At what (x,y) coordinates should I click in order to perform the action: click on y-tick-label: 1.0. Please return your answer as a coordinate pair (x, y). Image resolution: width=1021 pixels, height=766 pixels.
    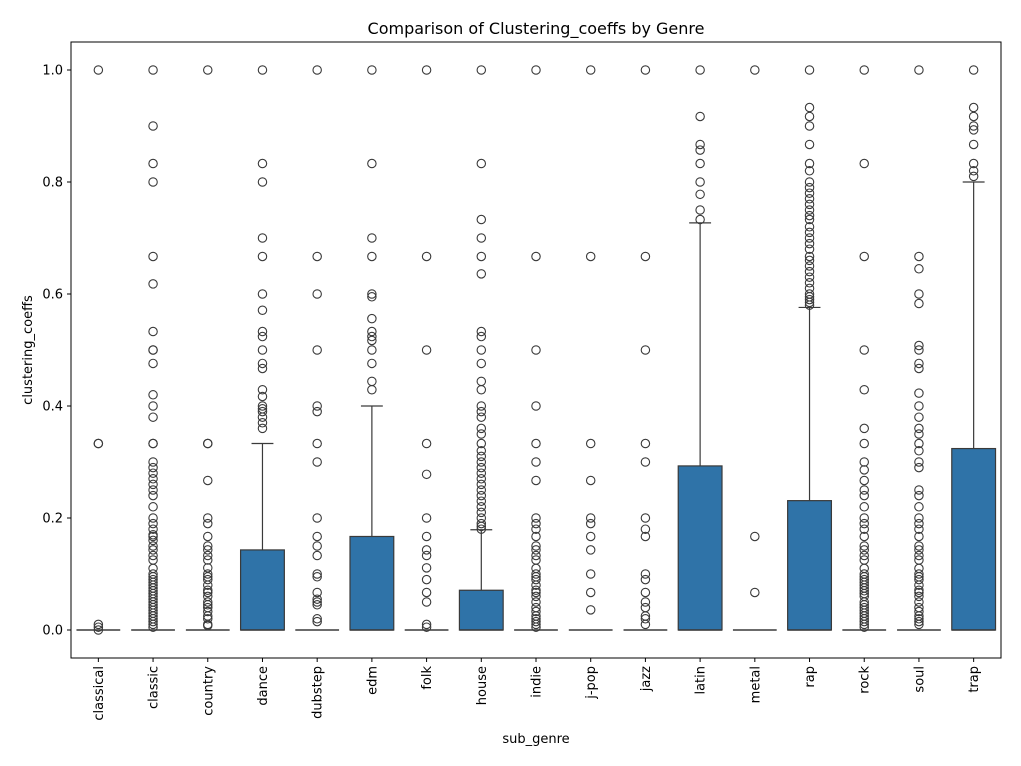
    Looking at the image, I should click on (52, 71).